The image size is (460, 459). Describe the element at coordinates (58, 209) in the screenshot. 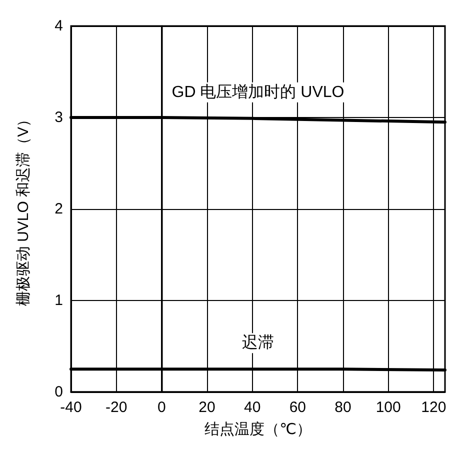

I see `y-tick-label: 2` at that location.